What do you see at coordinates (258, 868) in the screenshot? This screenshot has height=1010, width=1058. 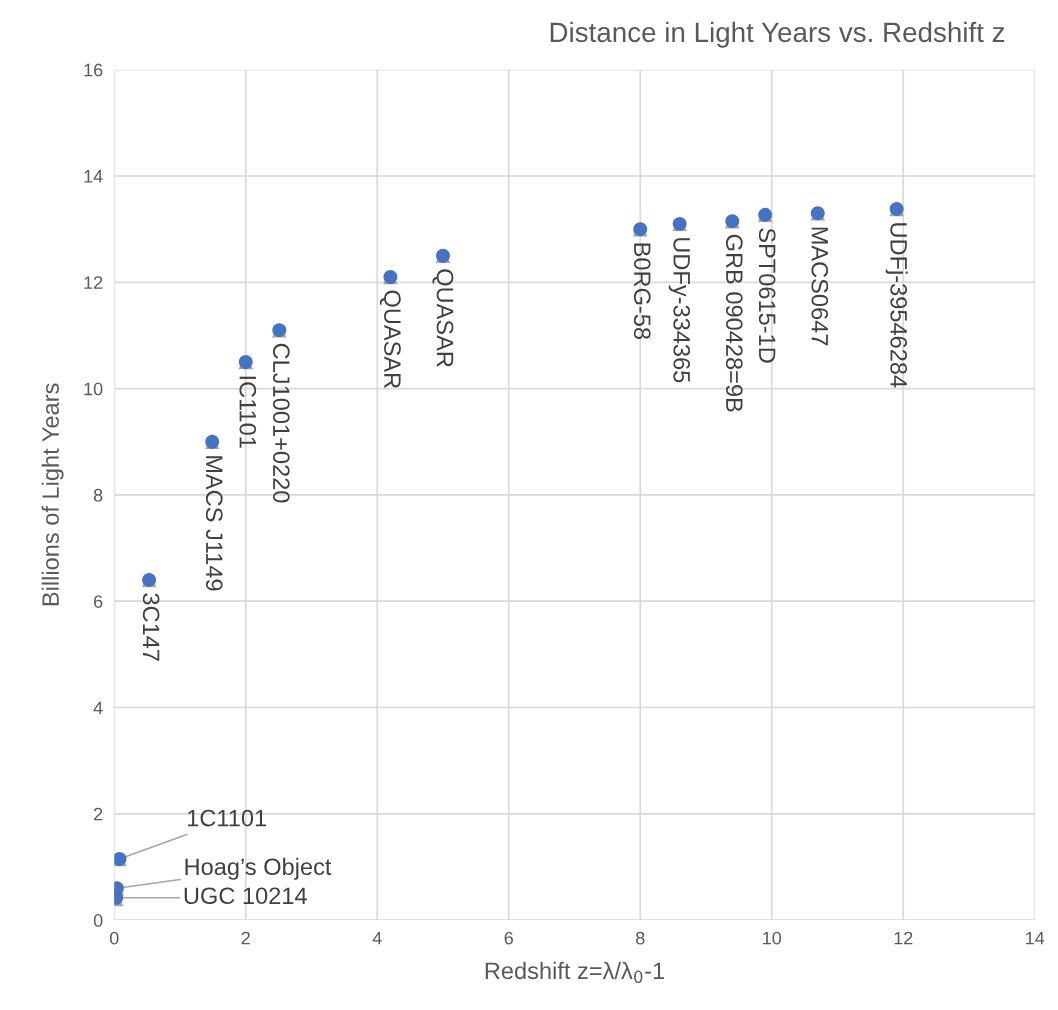 I see `data-label: Hoag’s Object` at bounding box center [258, 868].